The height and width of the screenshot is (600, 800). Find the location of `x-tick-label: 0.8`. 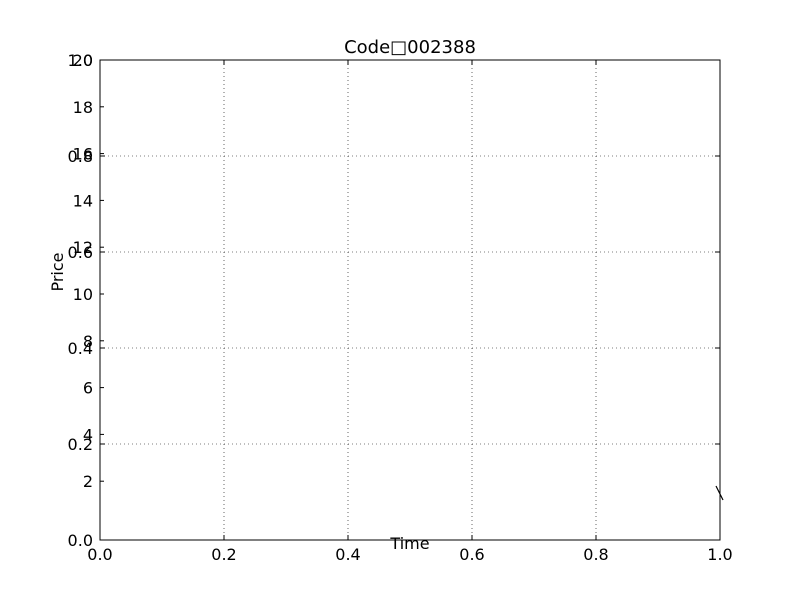

x-tick-label: 0.8 is located at coordinates (595, 554).